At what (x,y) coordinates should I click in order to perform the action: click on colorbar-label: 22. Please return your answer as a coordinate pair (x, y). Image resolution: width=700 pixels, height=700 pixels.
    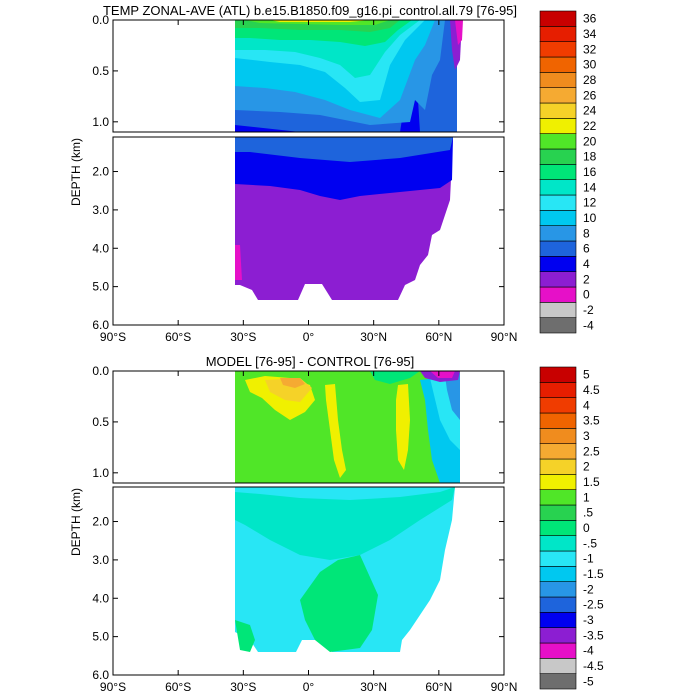
    Looking at the image, I should click on (590, 126).